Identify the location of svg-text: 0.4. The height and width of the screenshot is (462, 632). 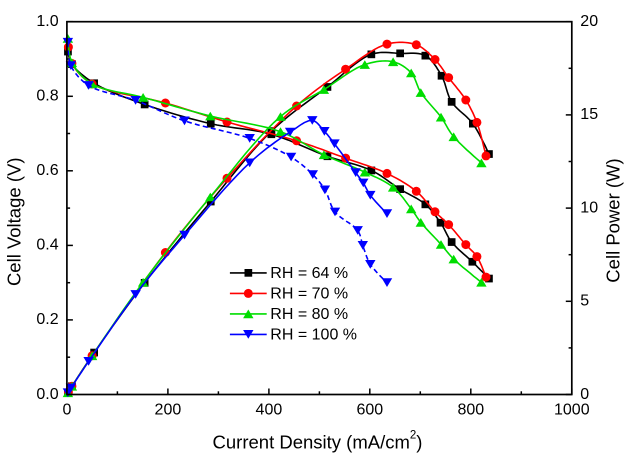
(47, 245).